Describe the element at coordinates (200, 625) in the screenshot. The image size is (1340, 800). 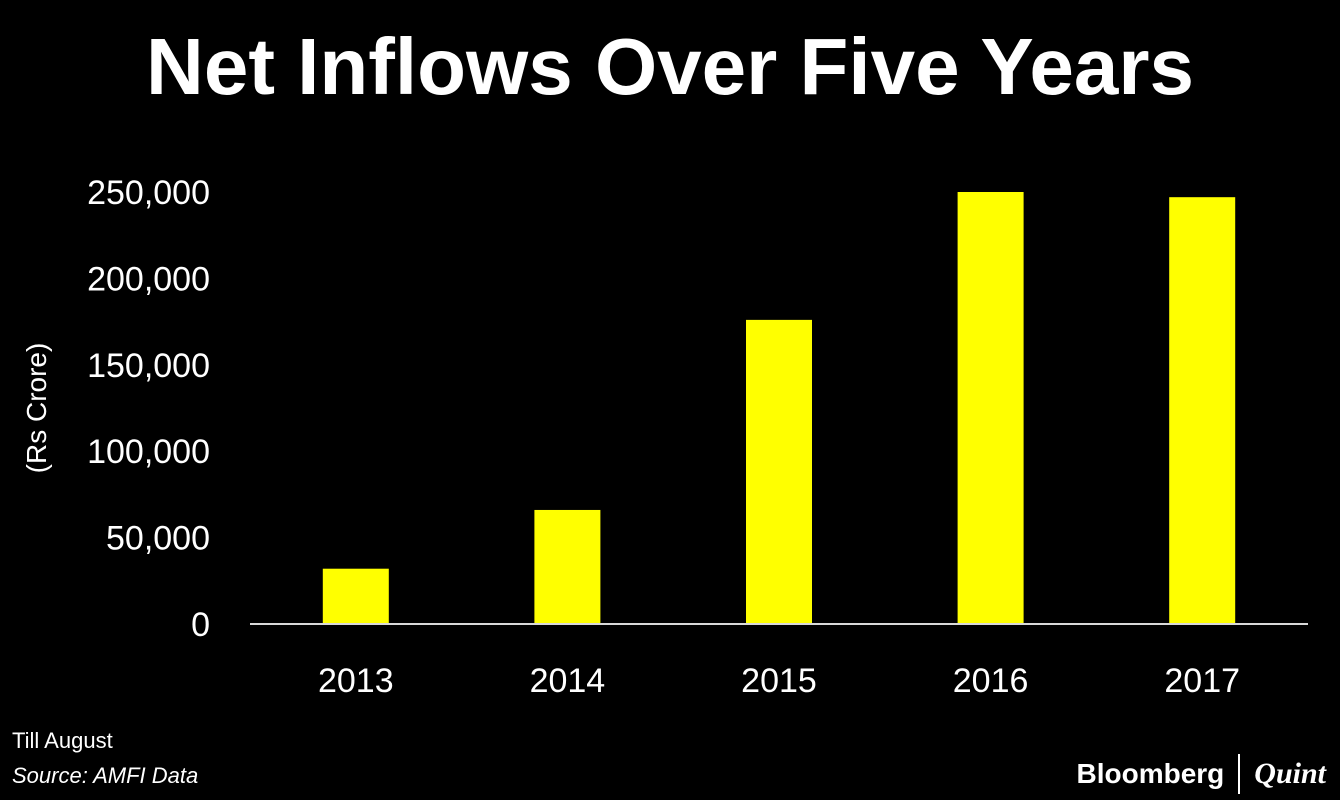
I see `y-tick-label: 0` at that location.